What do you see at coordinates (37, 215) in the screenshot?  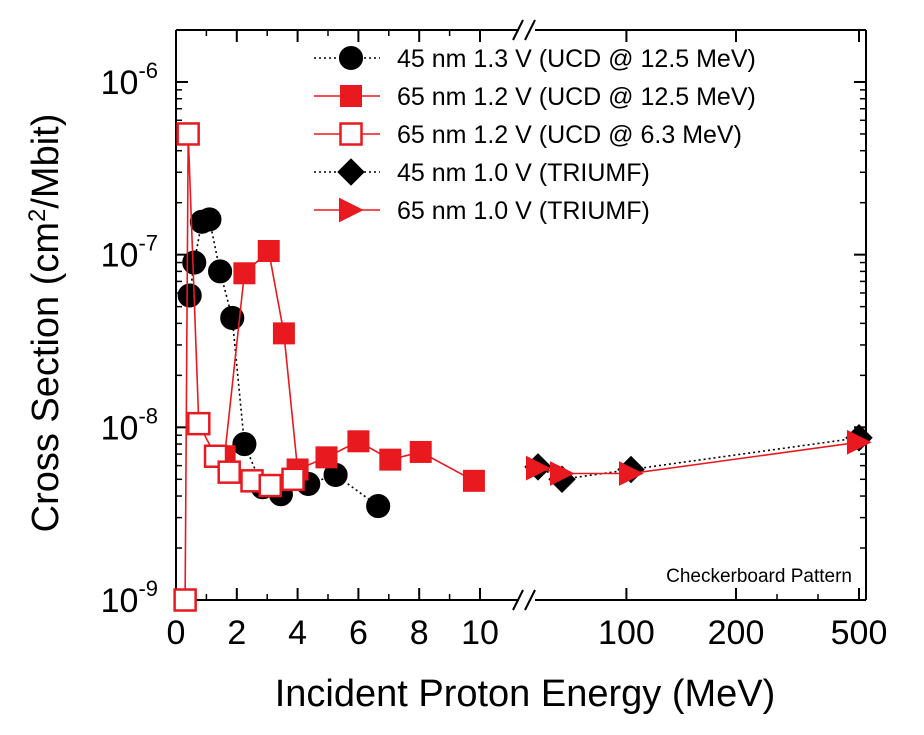 I see `y-axis-title-sup: 2` at bounding box center [37, 215].